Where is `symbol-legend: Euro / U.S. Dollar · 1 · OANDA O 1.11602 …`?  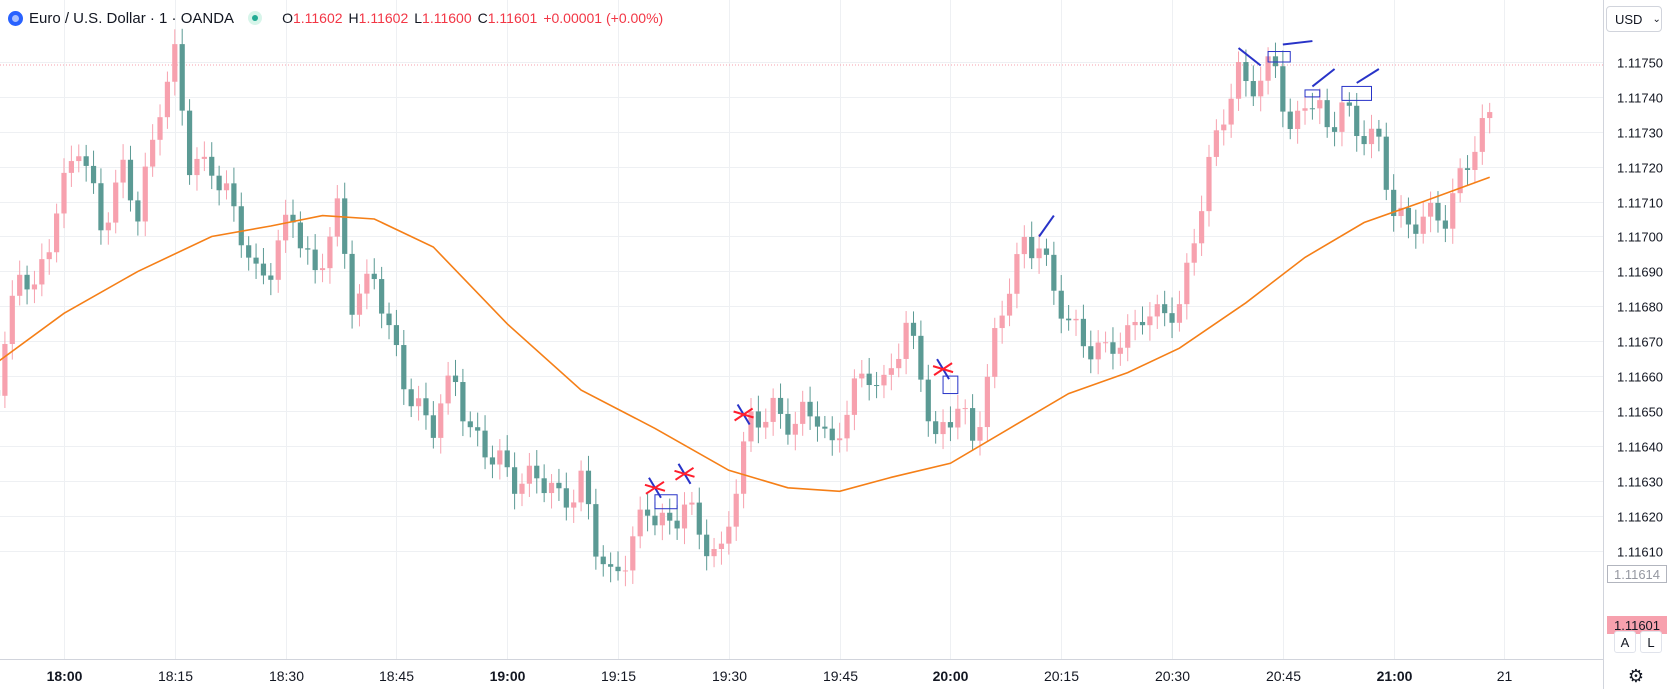 symbol-legend: Euro / U.S. Dollar · 1 · OANDA O 1.11602 … is located at coordinates (335, 18).